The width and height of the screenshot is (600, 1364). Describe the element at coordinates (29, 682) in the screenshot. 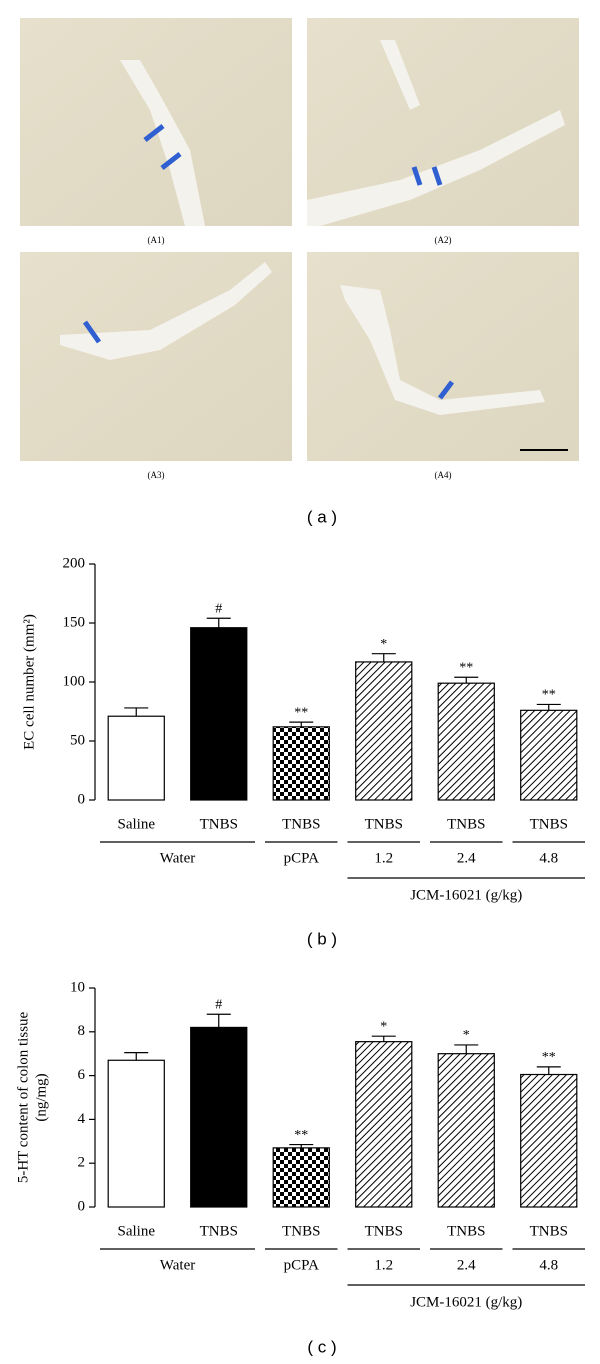

I see `y-axis-label: EC cell number (mm²)` at that location.